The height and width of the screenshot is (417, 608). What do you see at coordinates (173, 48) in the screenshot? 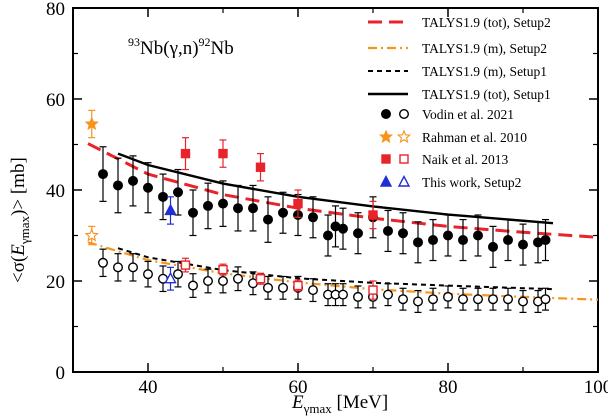
I see `gamma-symbol: γ` at bounding box center [173, 48].